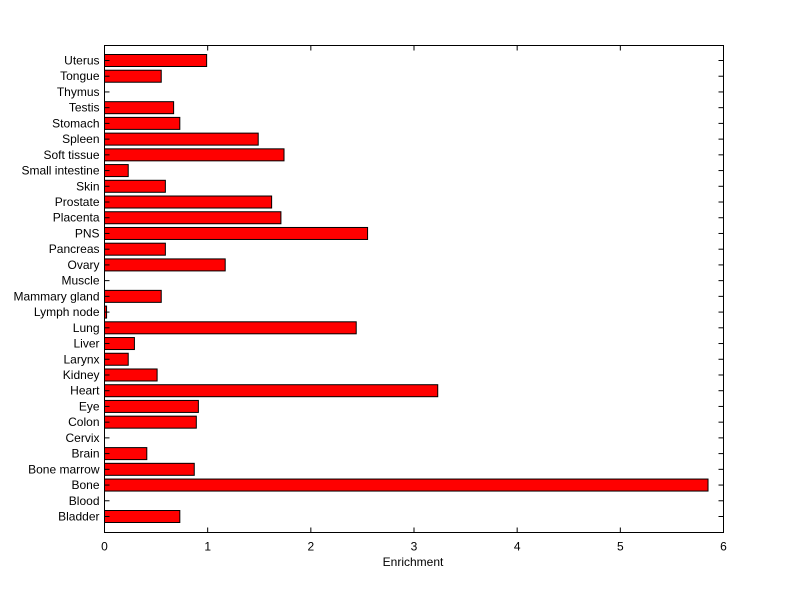 The image size is (800, 604). I want to click on y-tick-label: Uterus, so click(81, 61).